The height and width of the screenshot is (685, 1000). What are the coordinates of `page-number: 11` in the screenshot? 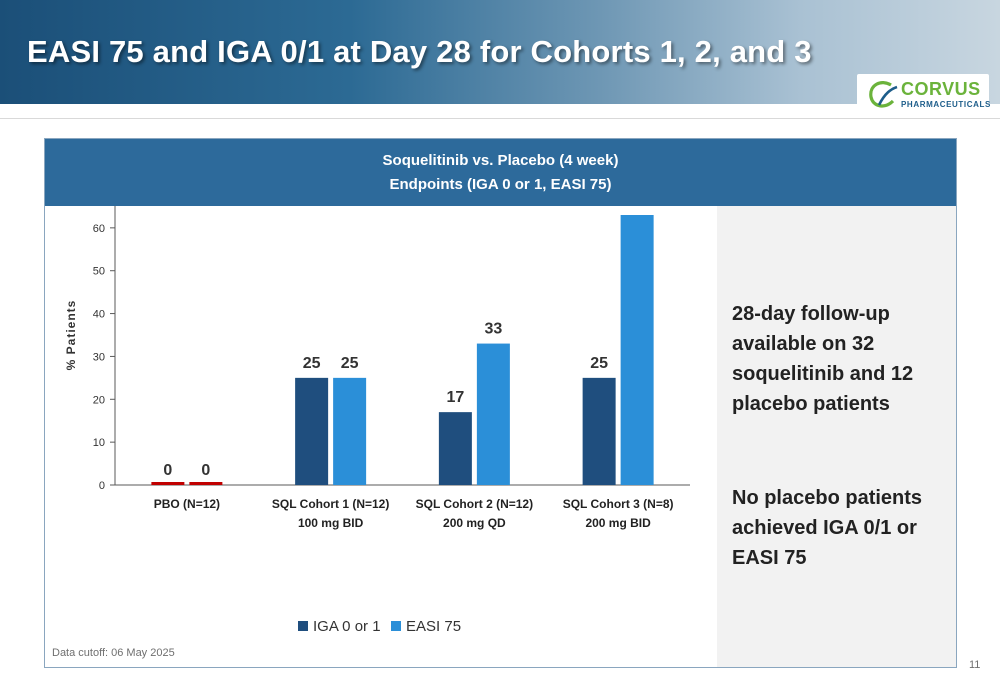 It's located at (975, 665).